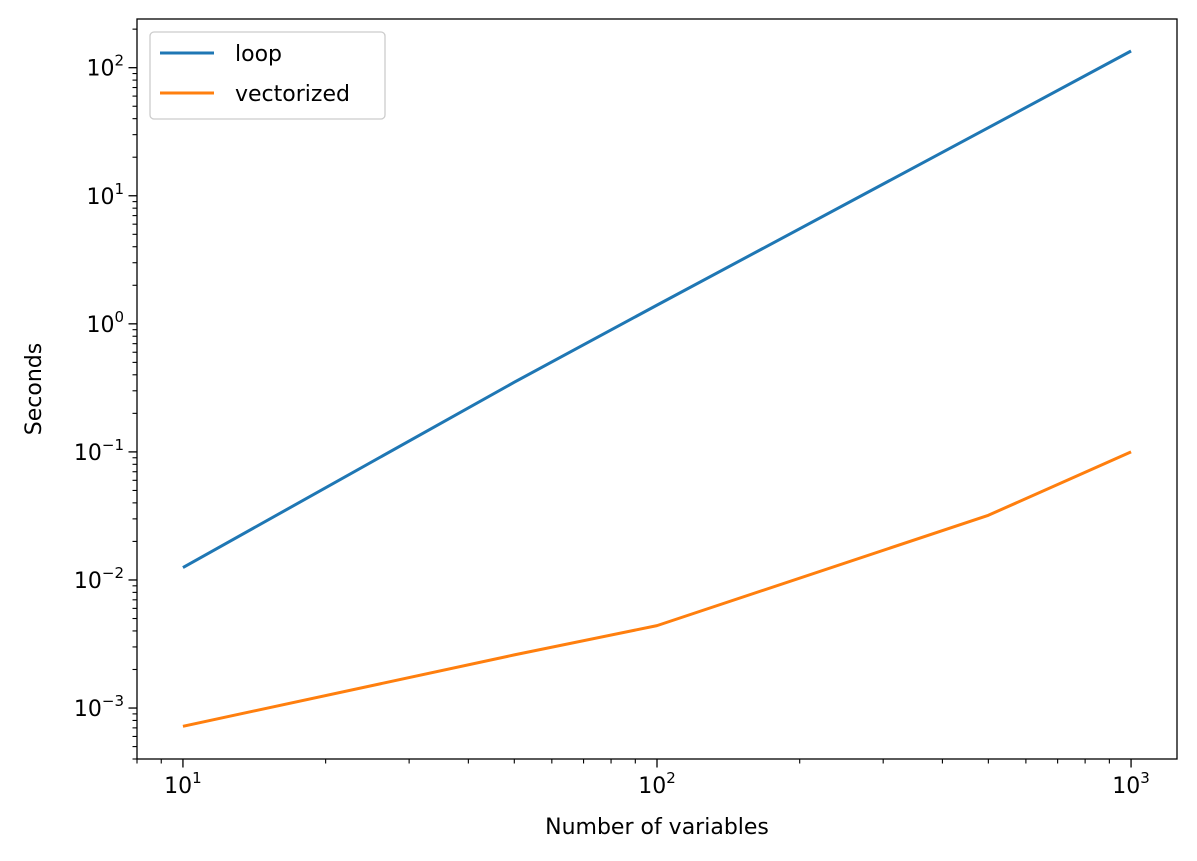 This screenshot has height=861, width=1197. I want to click on x-tick-label: 10³, so click(1131, 784).